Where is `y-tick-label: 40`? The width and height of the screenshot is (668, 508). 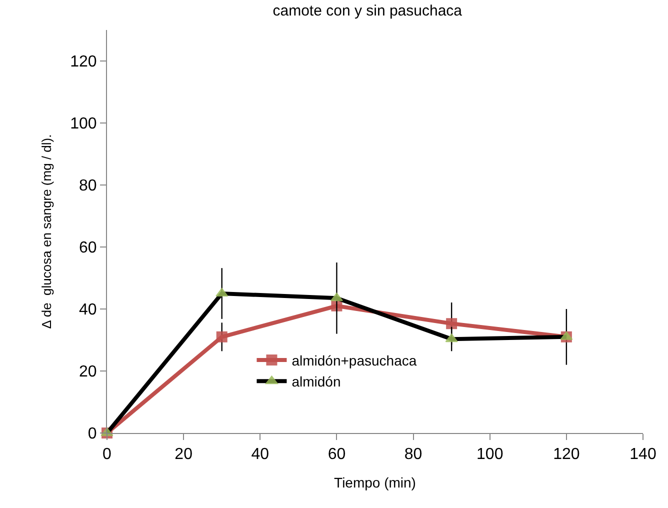 y-tick-label: 40 is located at coordinates (88, 310).